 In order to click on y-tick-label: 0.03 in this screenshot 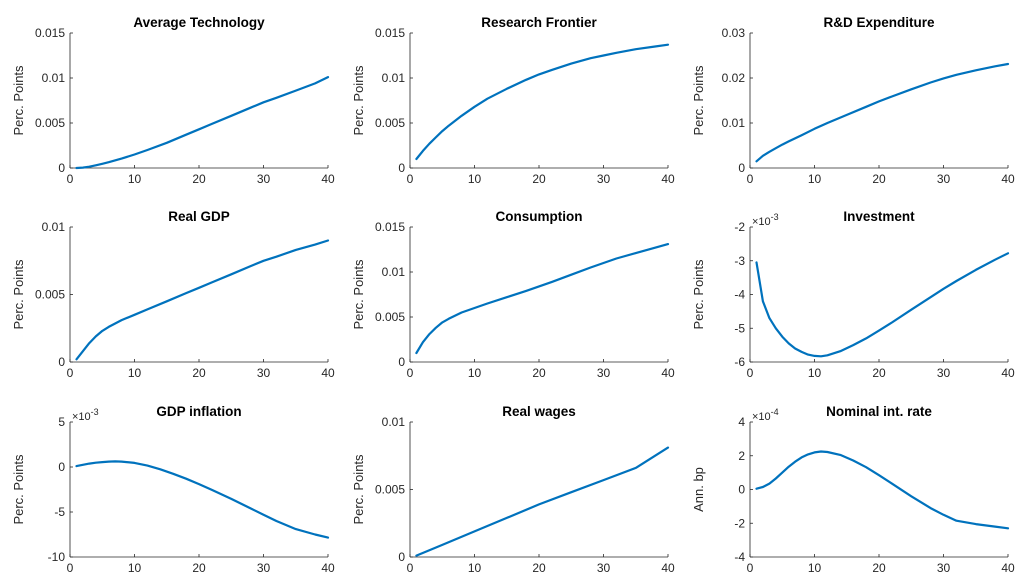, I will do `click(734, 33)`.